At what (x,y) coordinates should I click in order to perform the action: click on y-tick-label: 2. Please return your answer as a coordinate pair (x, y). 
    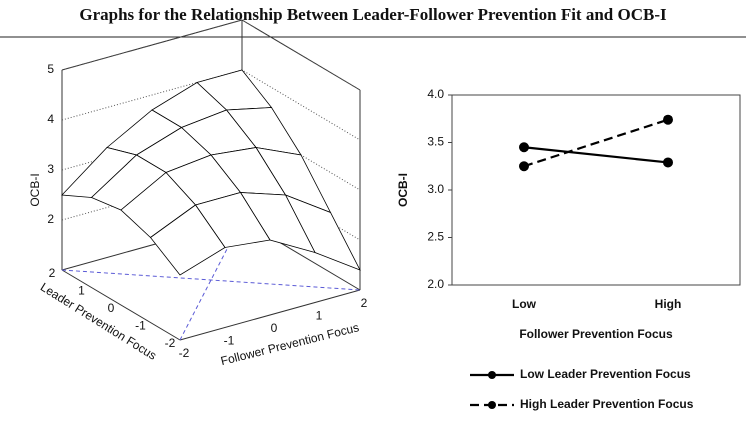
    Looking at the image, I should click on (52, 273).